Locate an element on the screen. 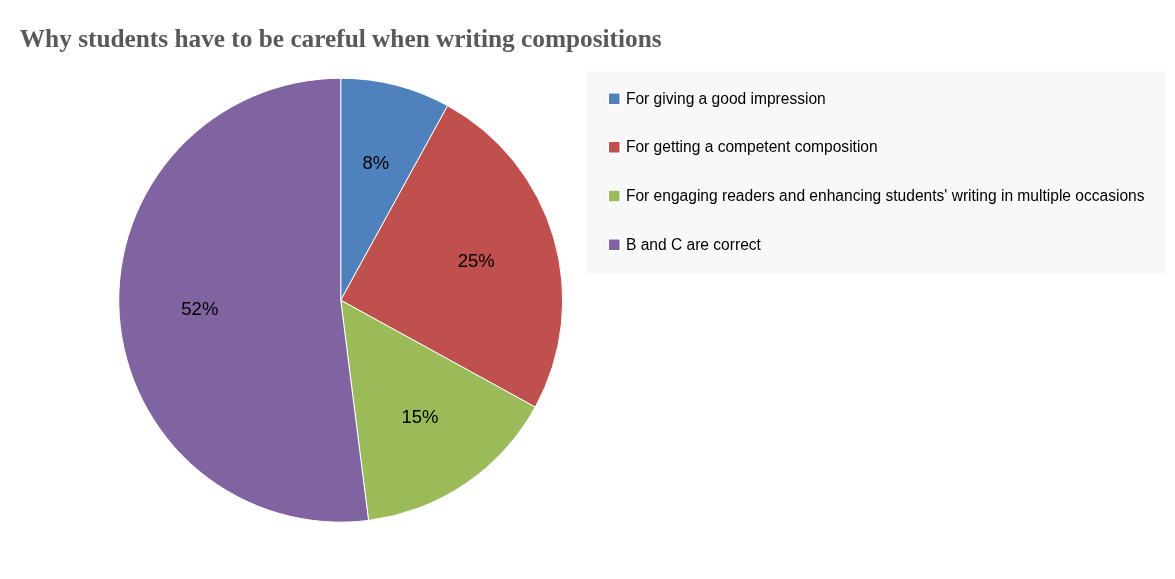  chart-title: Why students have to be careful when writing compositions is located at coordinates (340, 38).